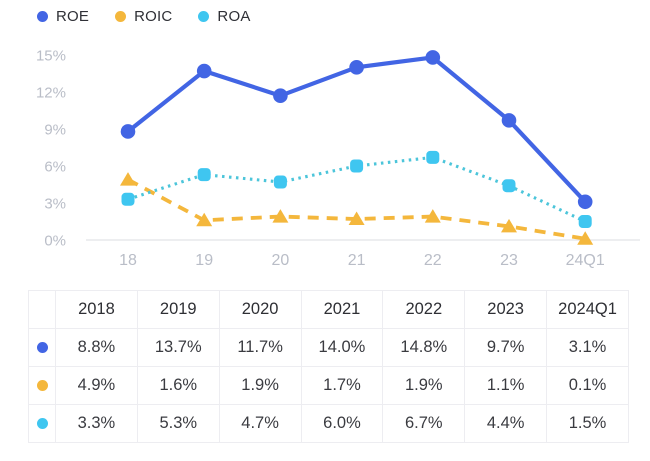 The height and width of the screenshot is (461, 650). What do you see at coordinates (128, 260) in the screenshot?
I see `x-axis-label: 18` at bounding box center [128, 260].